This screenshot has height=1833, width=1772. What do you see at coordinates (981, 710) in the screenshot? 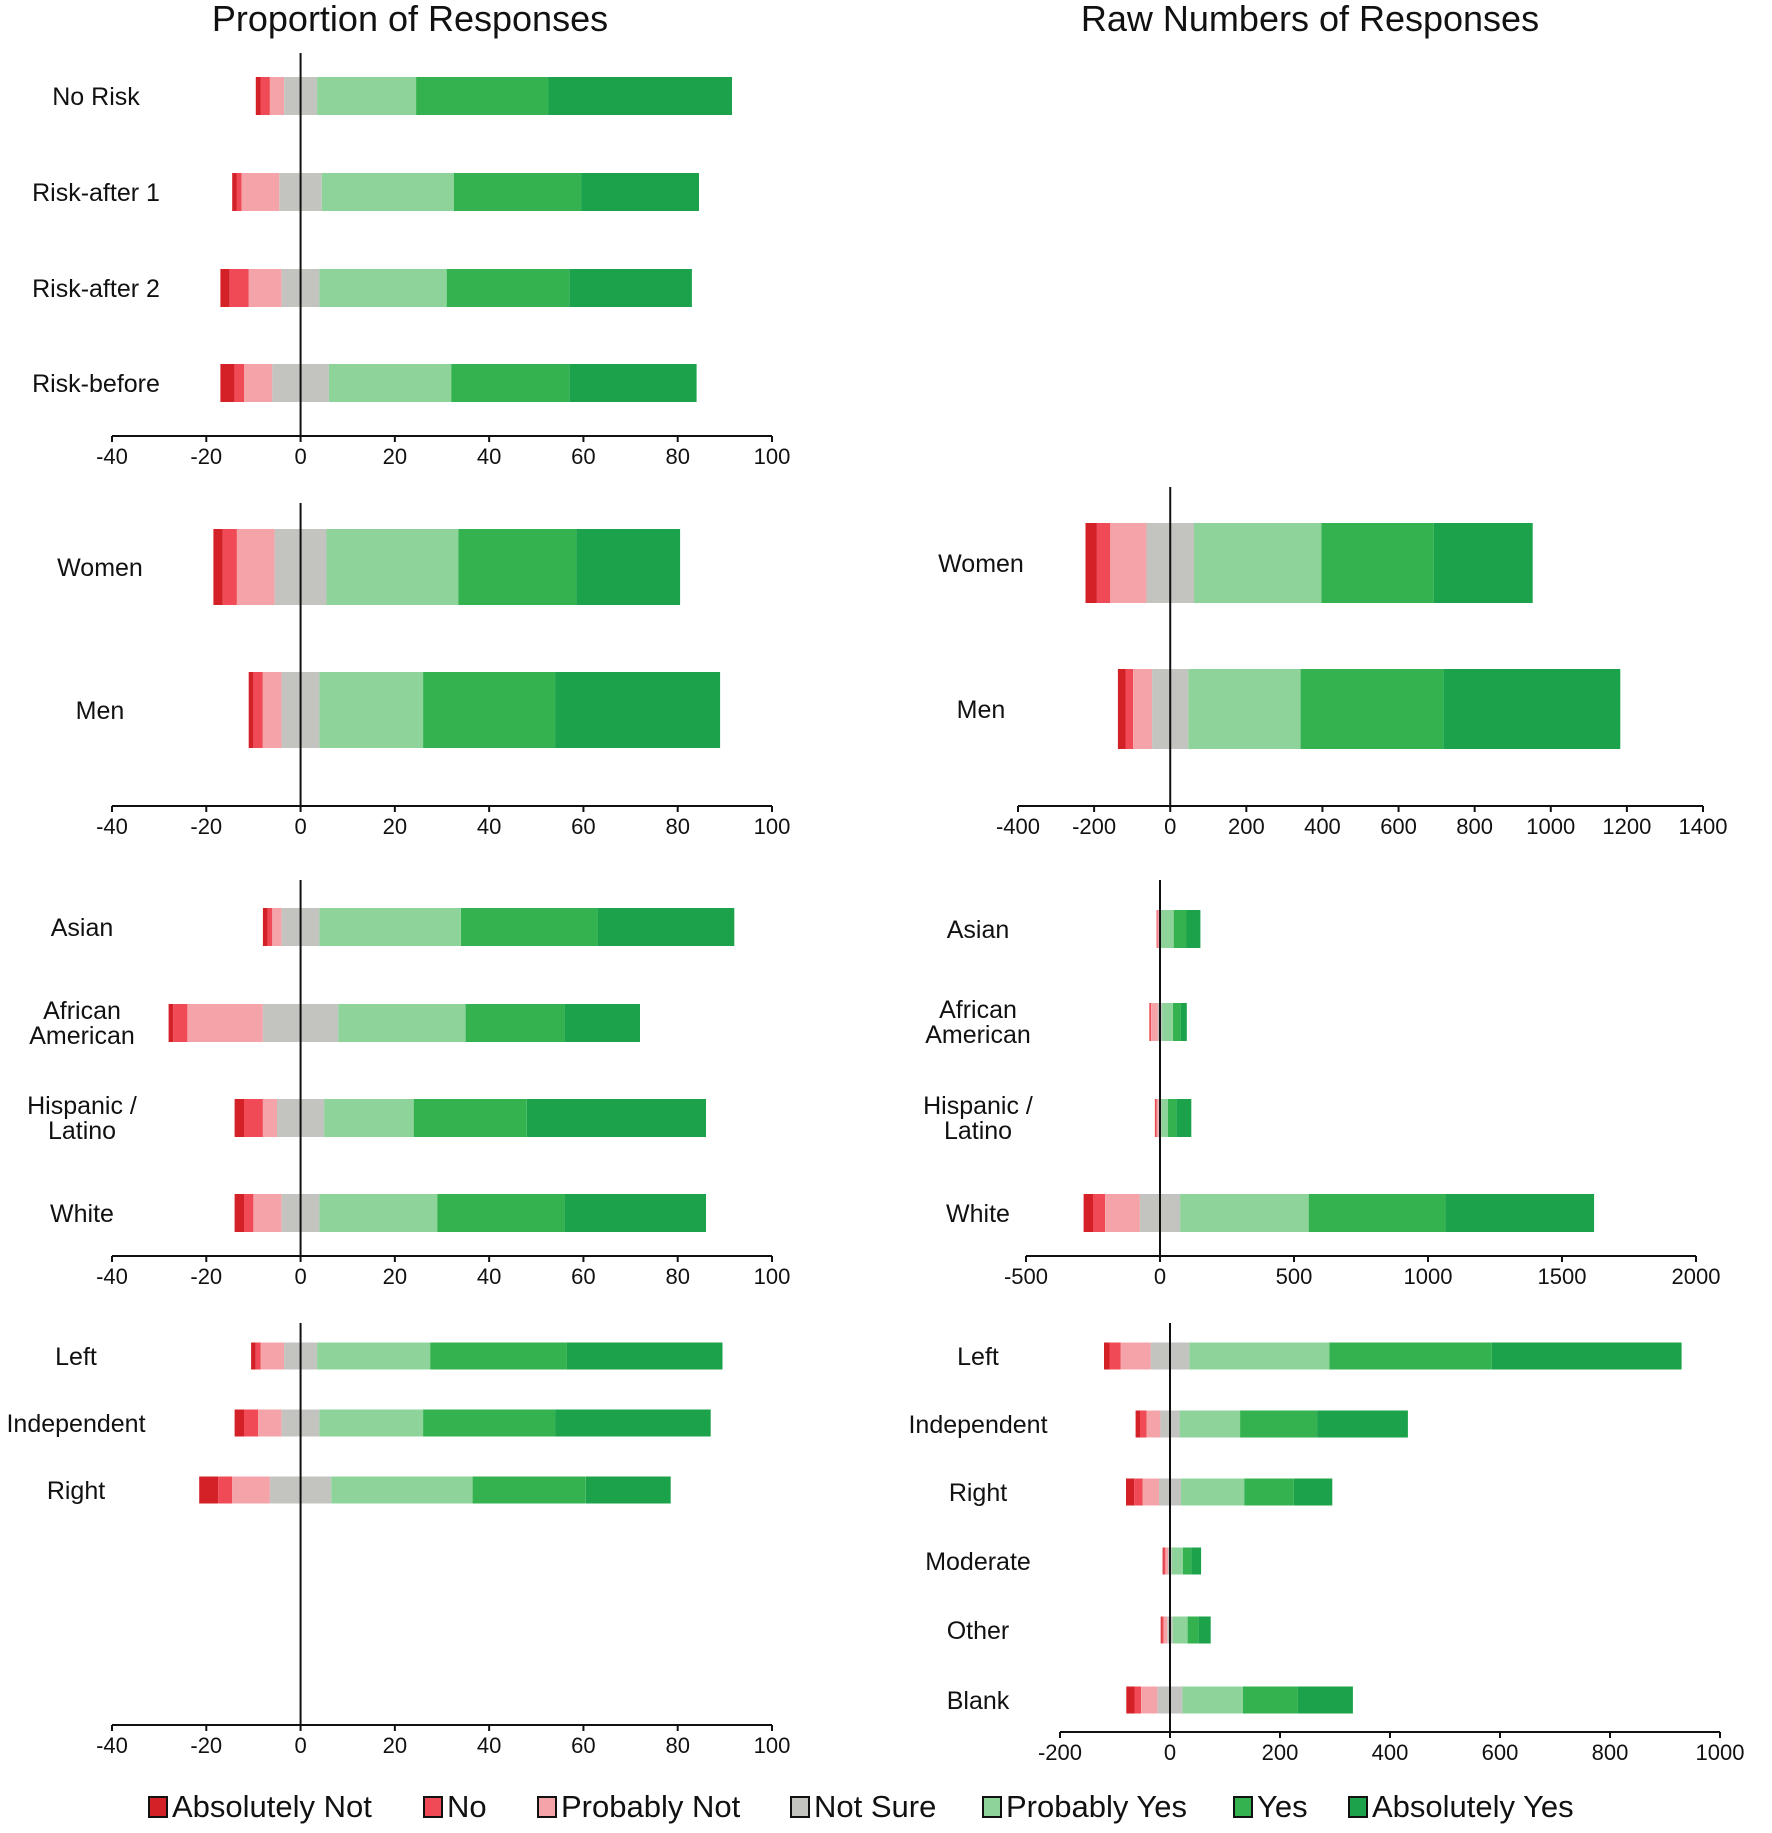
I see `category-label-gender-raw-men: Men` at bounding box center [981, 710].